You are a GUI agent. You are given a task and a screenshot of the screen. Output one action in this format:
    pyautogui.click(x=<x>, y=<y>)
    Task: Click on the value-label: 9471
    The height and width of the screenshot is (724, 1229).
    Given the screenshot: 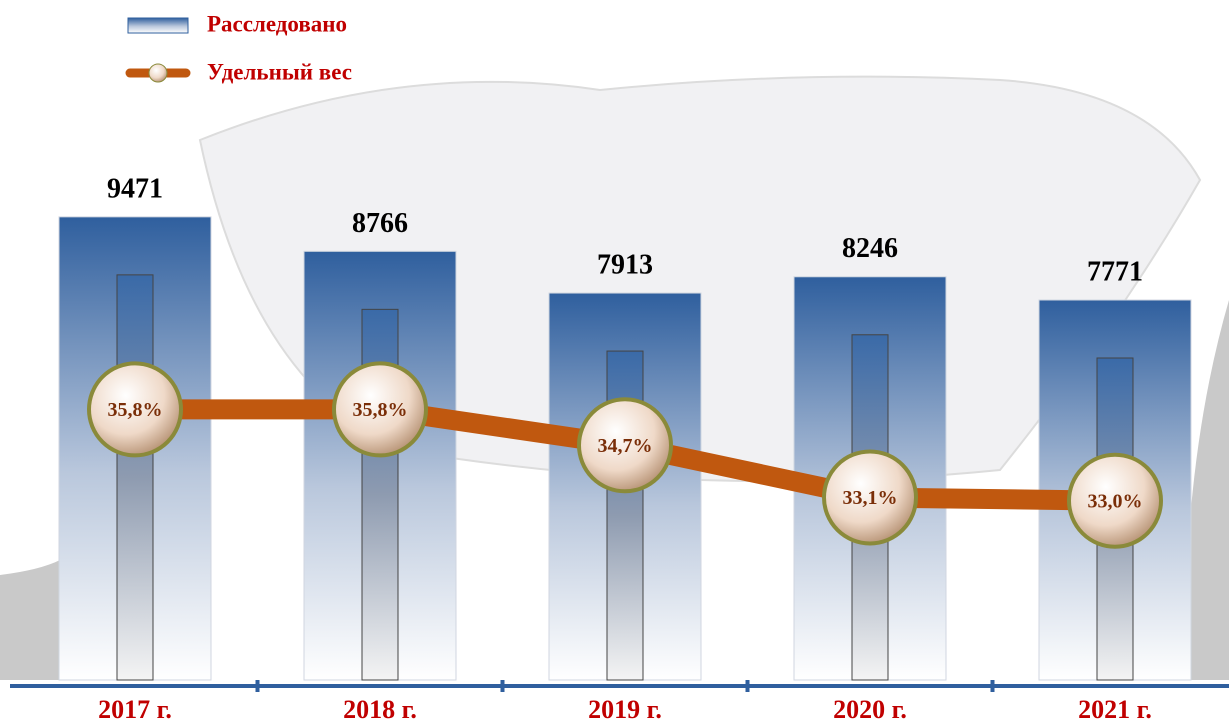 What is the action you would take?
    pyautogui.click(x=135, y=188)
    